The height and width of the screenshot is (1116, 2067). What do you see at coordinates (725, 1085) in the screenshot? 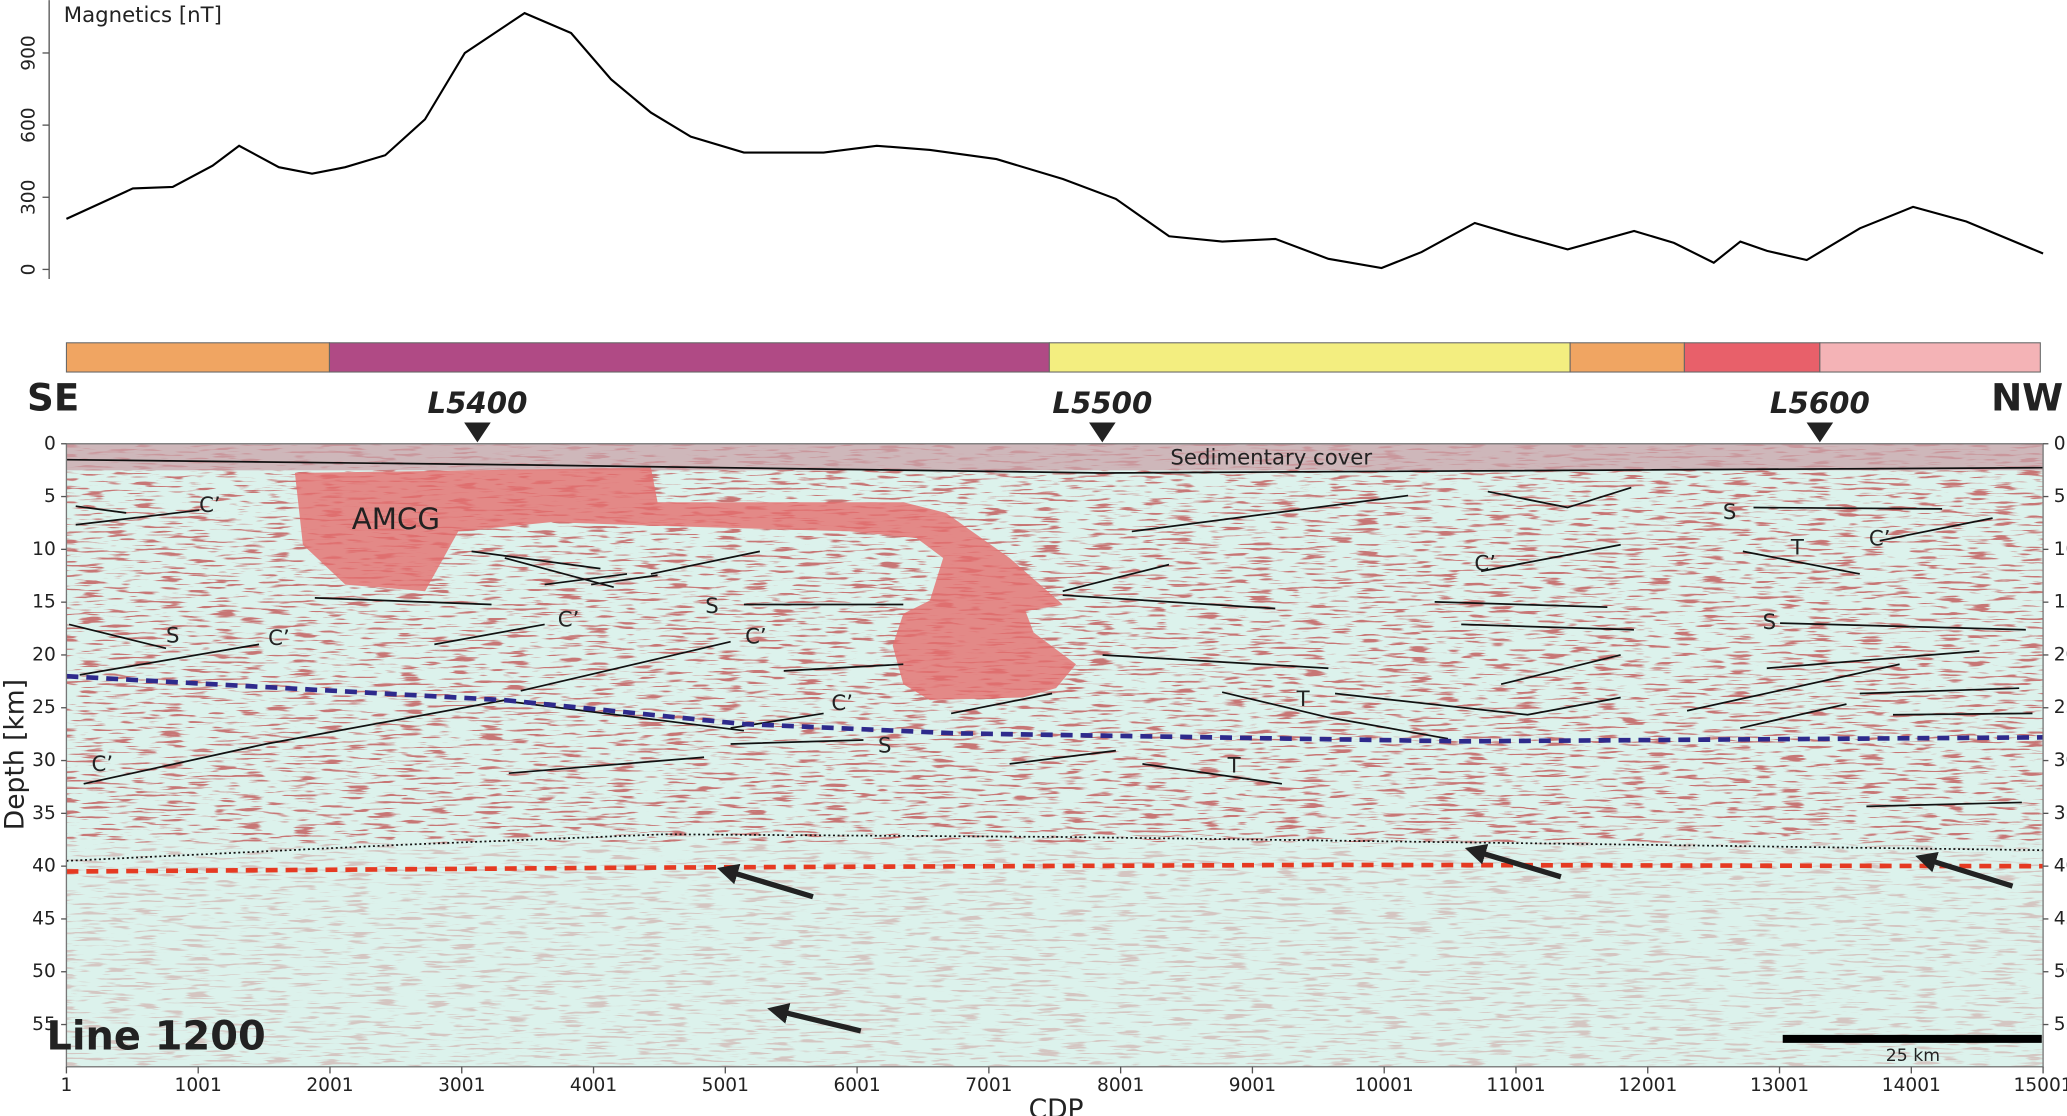
I see `x-tick-label: 5001` at bounding box center [725, 1085].